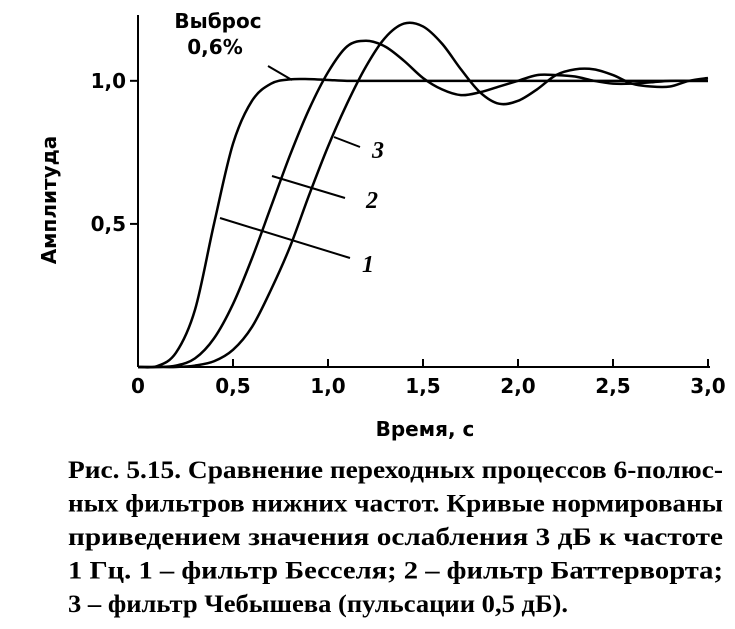 This screenshot has height=629, width=735. What do you see at coordinates (612, 386) in the screenshot?
I see `x-tick-label: 2,5` at bounding box center [612, 386].